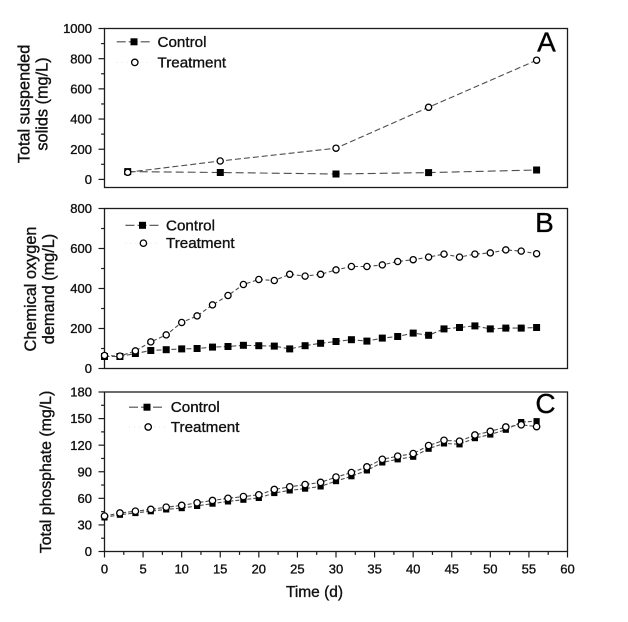  What do you see at coordinates (181, 569) in the screenshot?
I see `svg-text: 10` at bounding box center [181, 569].